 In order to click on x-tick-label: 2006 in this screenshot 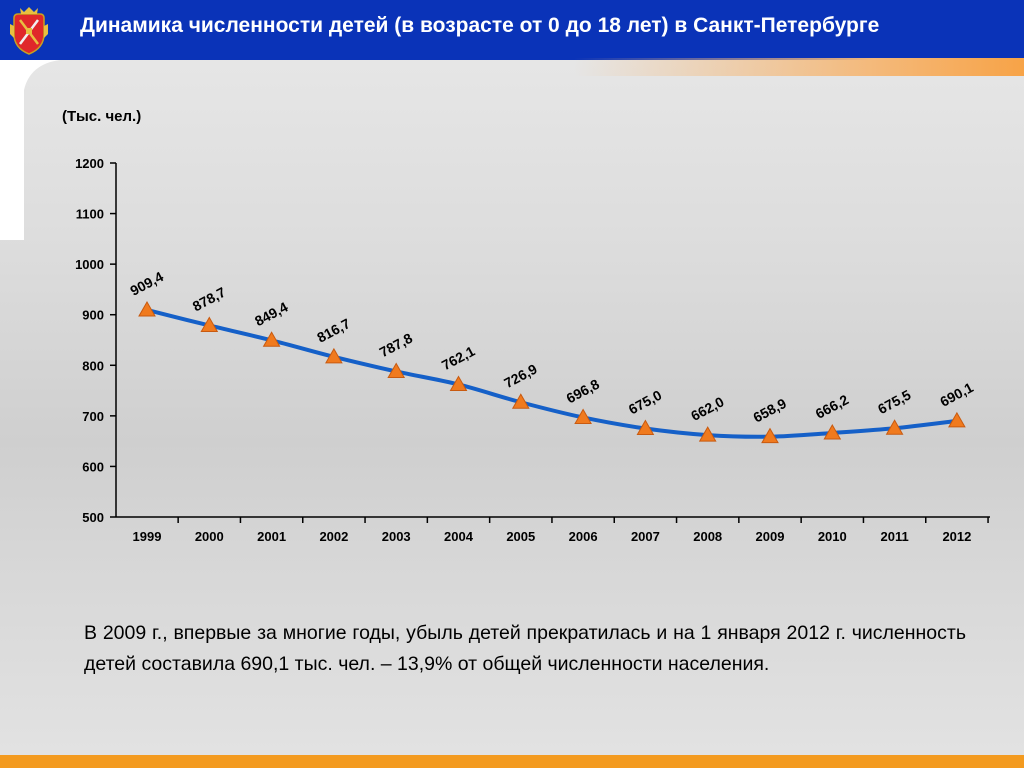, I will do `click(583, 536)`.